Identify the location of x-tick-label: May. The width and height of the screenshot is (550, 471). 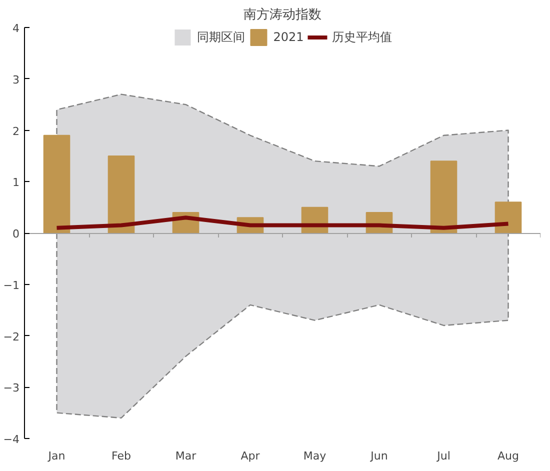
(315, 456).